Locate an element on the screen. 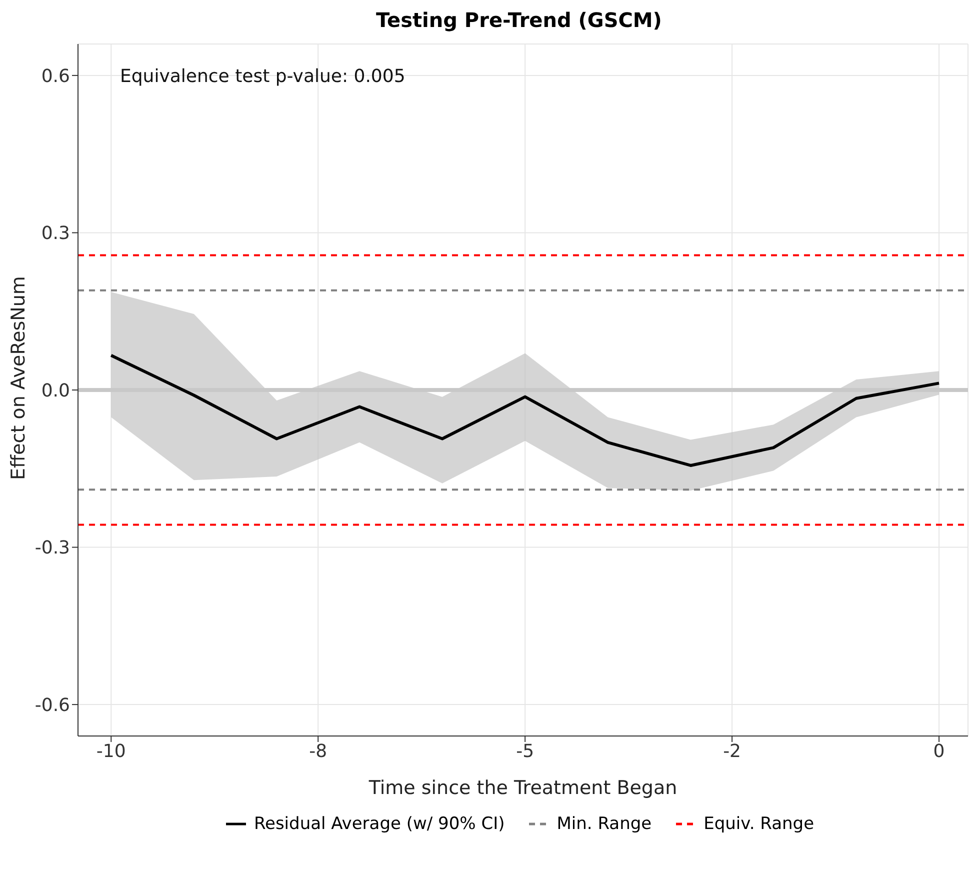 This screenshot has width=978, height=890. x-tick-label: 0 is located at coordinates (939, 751).